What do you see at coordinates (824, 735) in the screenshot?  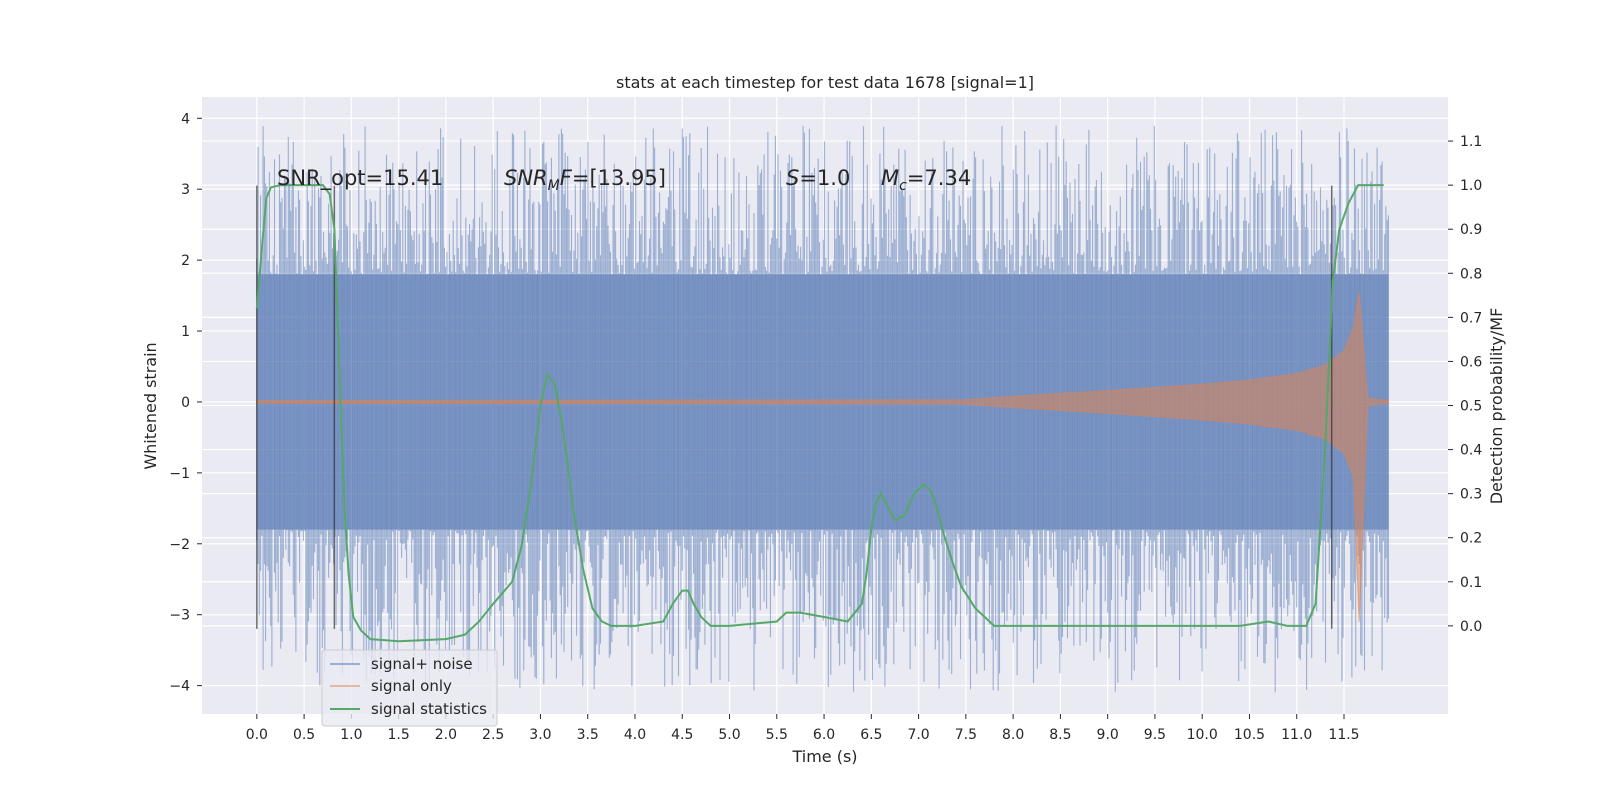 I see `x-tick-label: 6.0` at bounding box center [824, 735].